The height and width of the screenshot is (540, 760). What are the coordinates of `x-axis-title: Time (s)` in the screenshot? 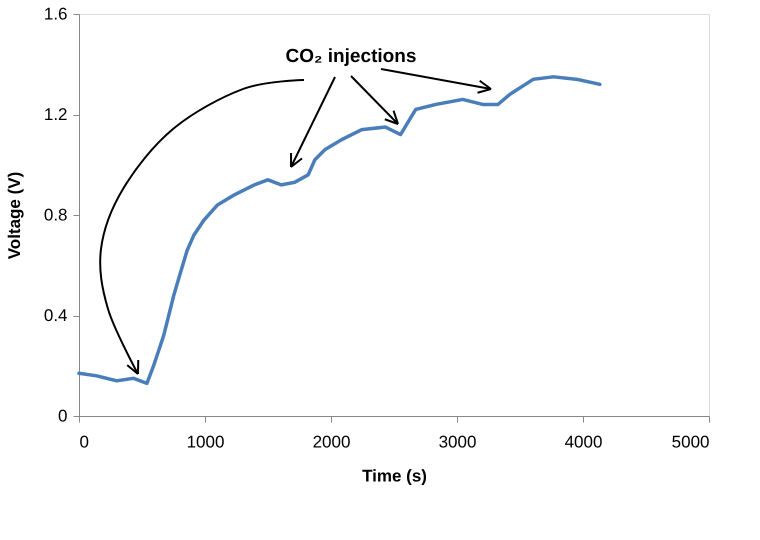 It's located at (394, 476).